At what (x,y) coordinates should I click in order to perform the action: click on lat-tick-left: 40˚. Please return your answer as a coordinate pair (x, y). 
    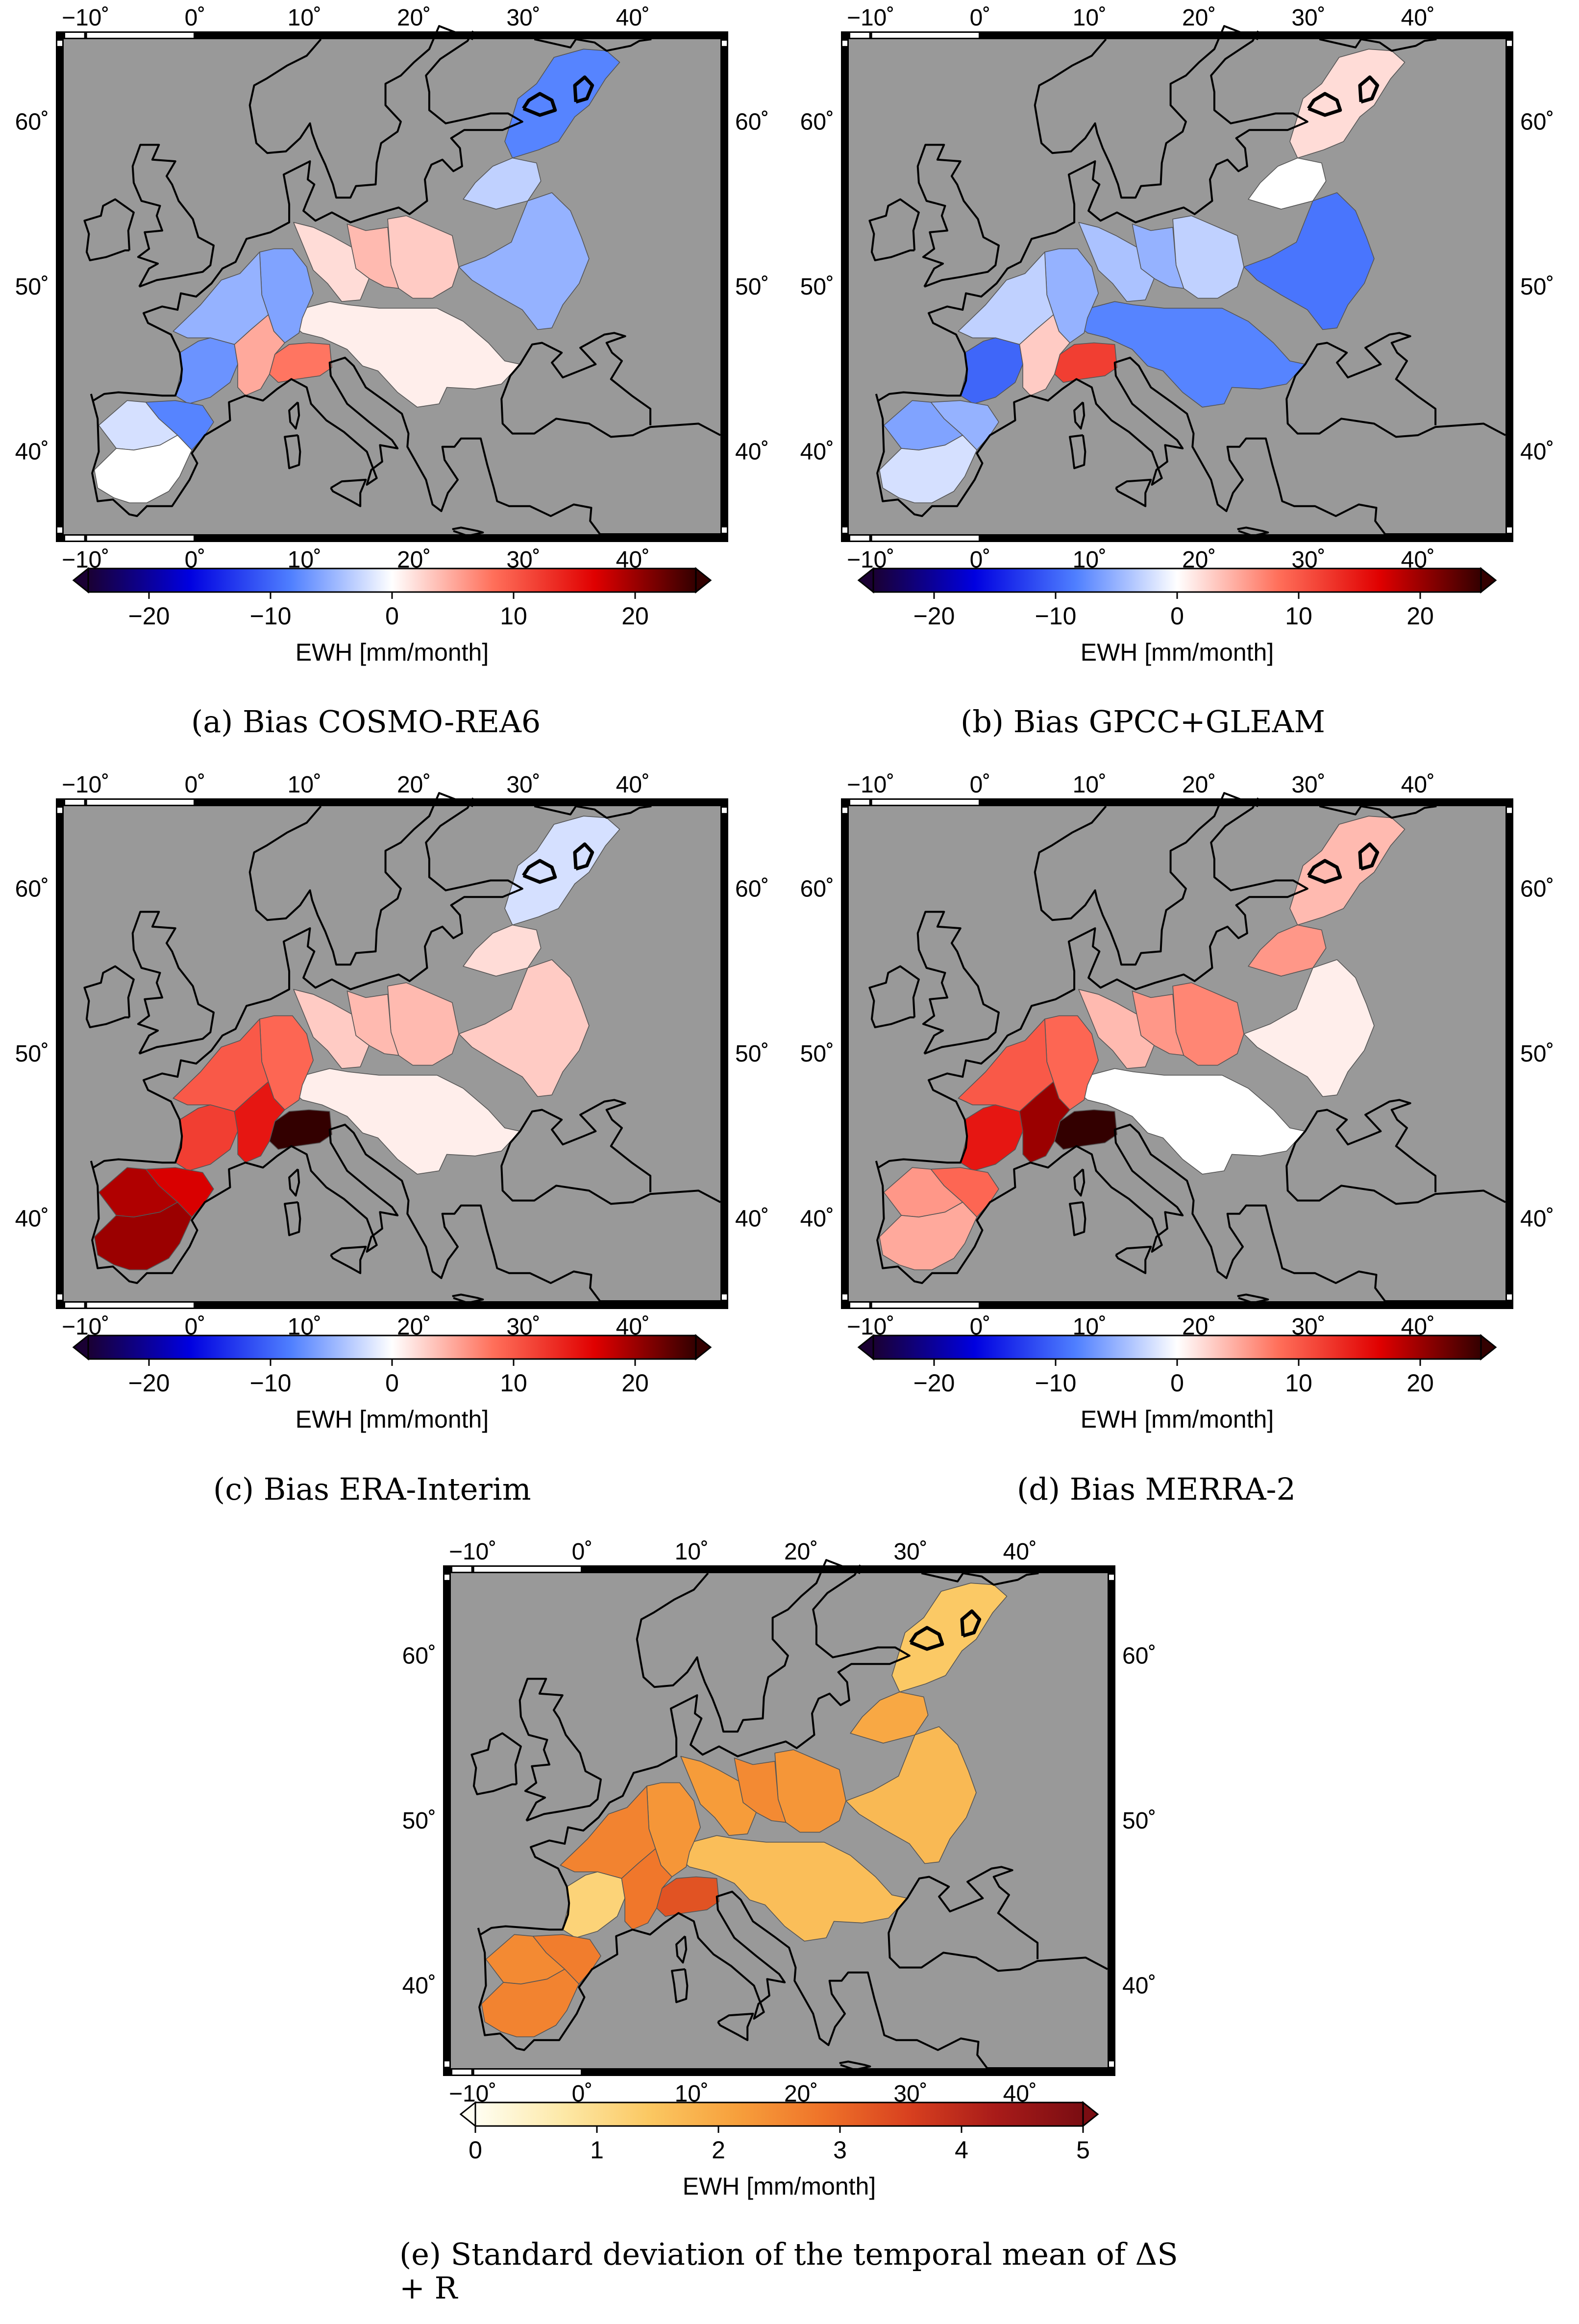
    Looking at the image, I should click on (817, 452).